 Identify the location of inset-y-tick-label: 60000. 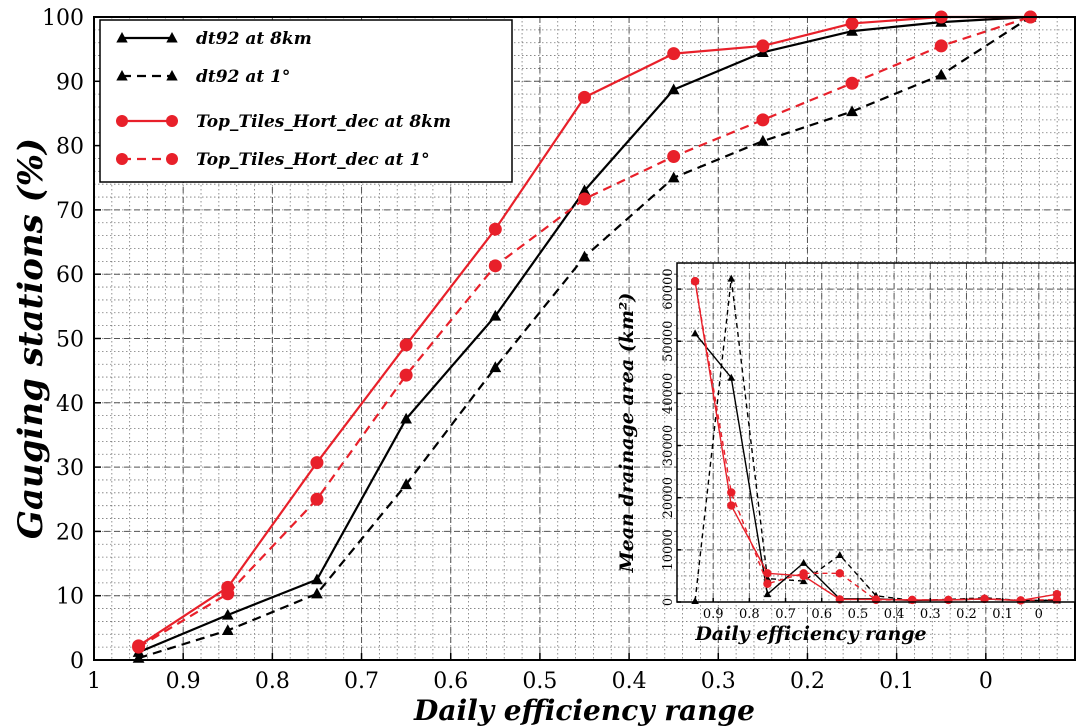
(668, 288).